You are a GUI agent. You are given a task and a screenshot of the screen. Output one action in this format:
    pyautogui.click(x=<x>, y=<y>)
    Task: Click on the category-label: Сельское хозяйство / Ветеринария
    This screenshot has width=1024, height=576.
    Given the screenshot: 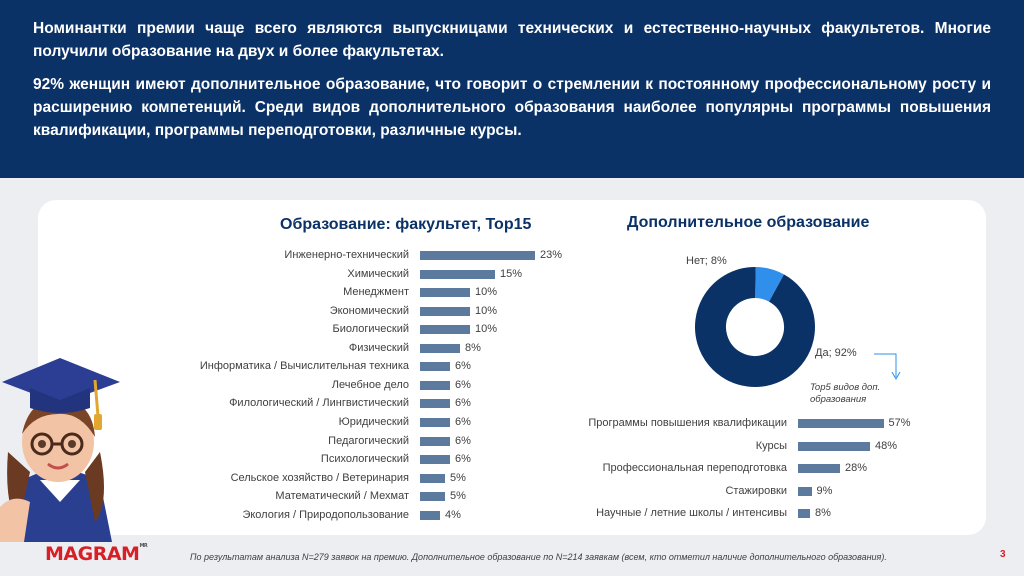 What is the action you would take?
    pyautogui.click(x=319, y=477)
    